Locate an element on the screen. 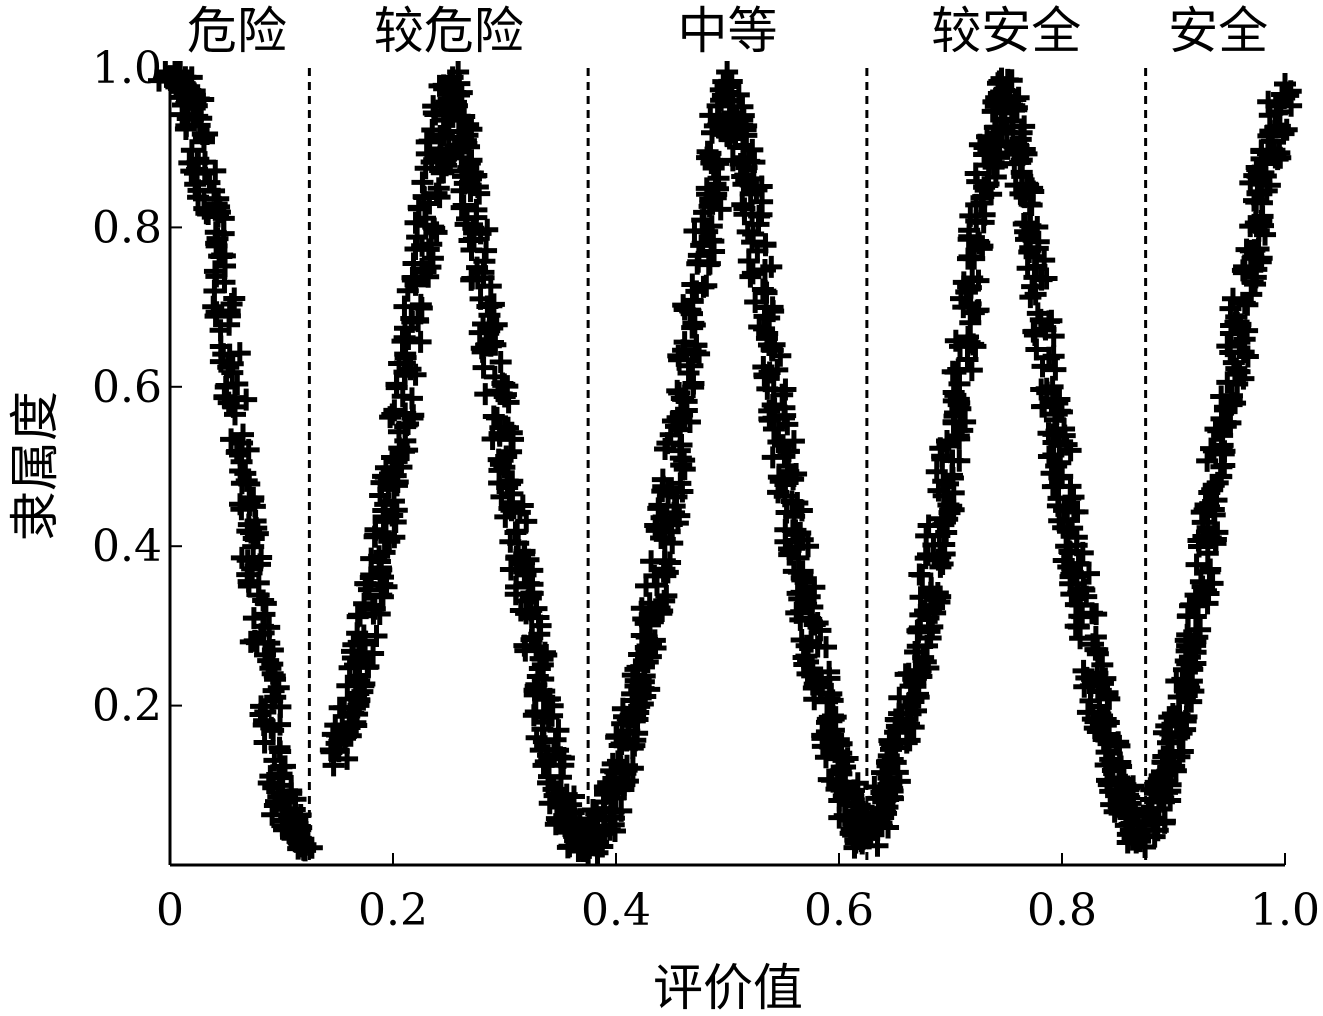 The image size is (1323, 1016). x-tick-label: 1.0 is located at coordinates (1285, 910).